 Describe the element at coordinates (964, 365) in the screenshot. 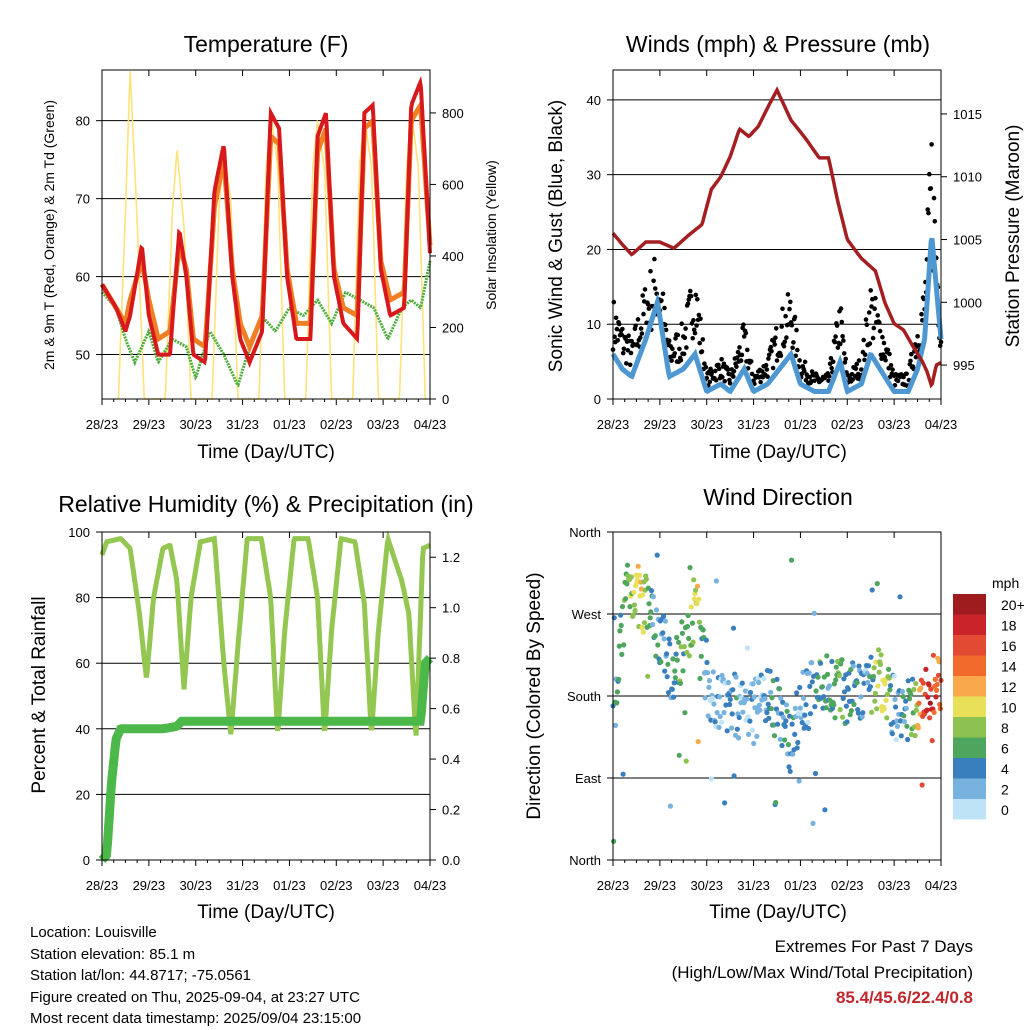

I see `y2-tick-label: 995` at that location.